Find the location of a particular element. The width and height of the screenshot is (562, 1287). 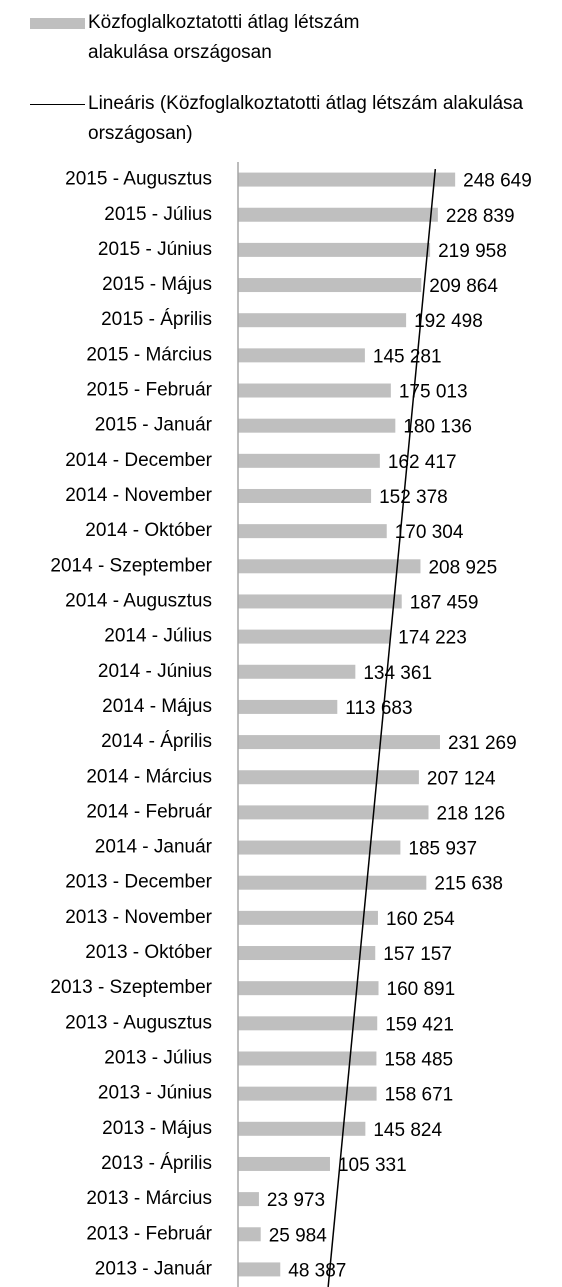

y-tick-label: 2014 - Szeptember is located at coordinates (131, 565).